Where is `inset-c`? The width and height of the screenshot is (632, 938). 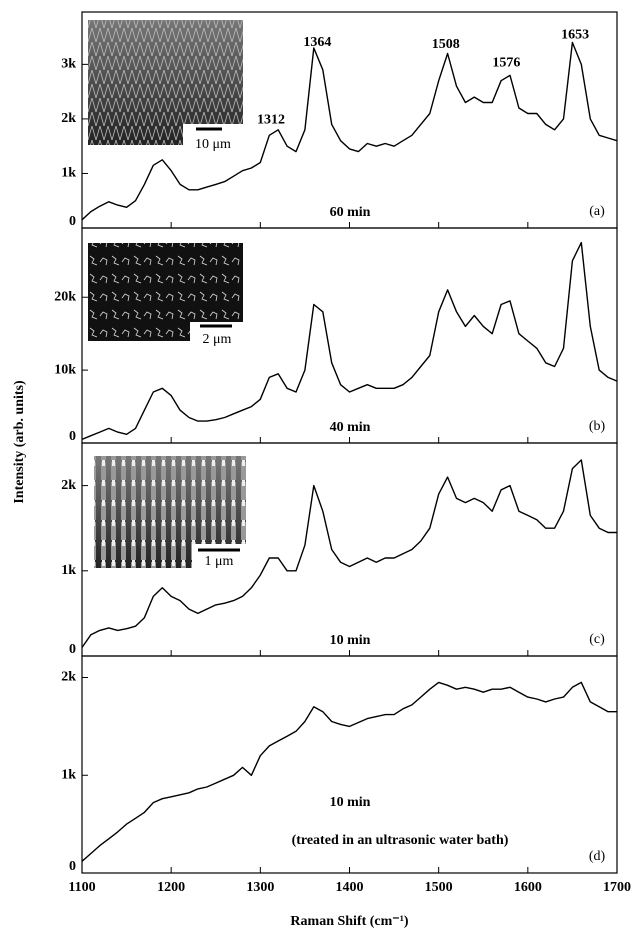
inset-c is located at coordinates (170, 515).